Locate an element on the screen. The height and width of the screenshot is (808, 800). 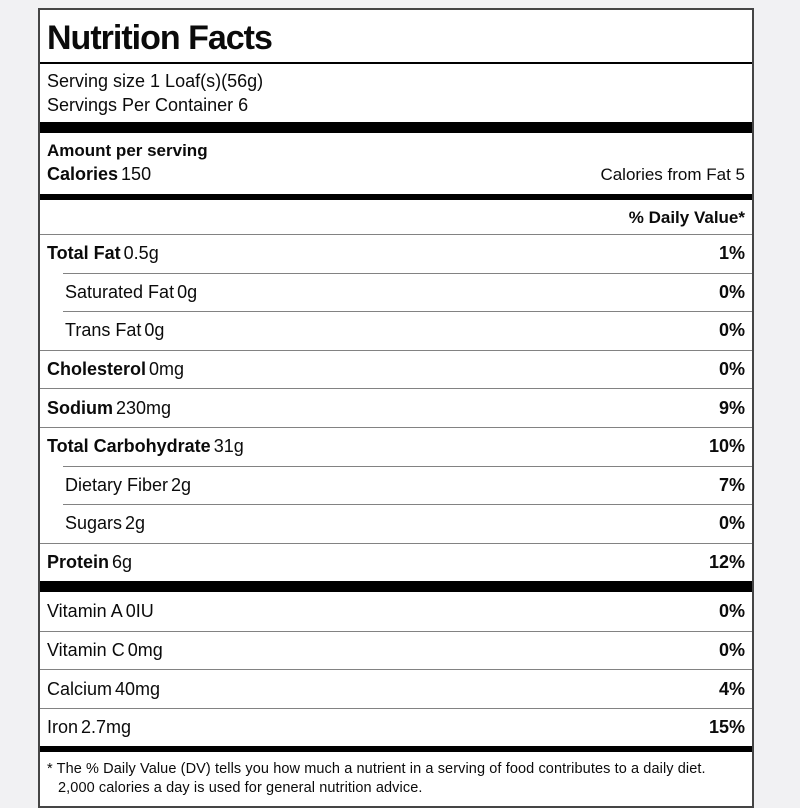
nutrient-row: Total Carbohydrate 31g 10% is located at coordinates (396, 446).